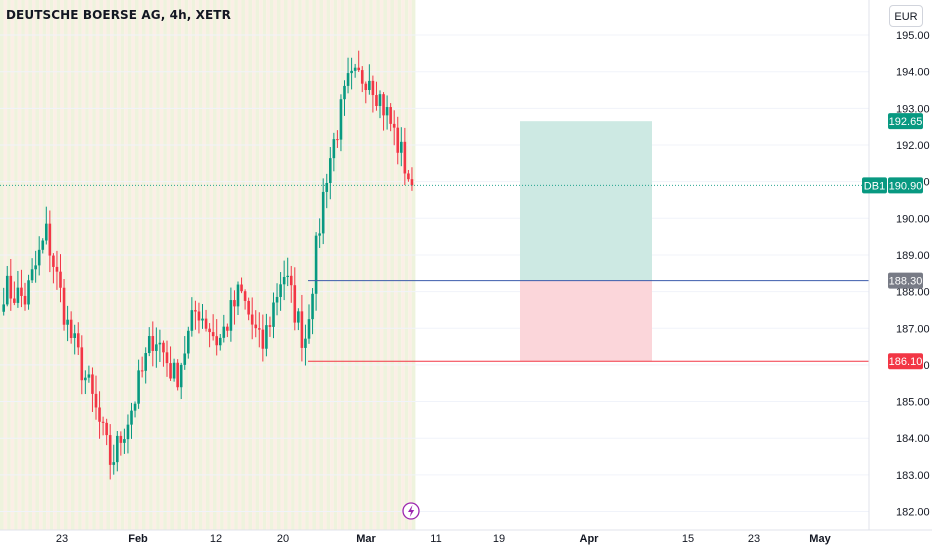 This screenshot has width=932, height=550. I want to click on time-axis: 23 Feb 12 20 Mar 11 19 Apr 15 23 May, so click(444, 539).